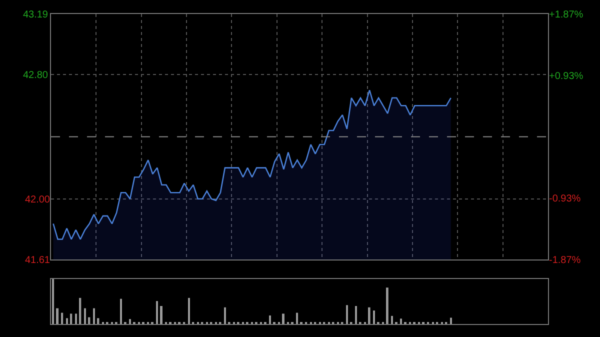 This screenshot has height=337, width=600. What do you see at coordinates (35, 15) in the screenshot?
I see `y-tick-label: 43.19` at bounding box center [35, 15].